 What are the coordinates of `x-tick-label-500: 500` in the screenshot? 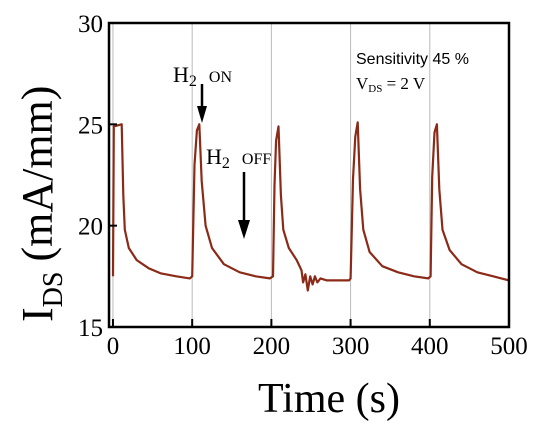 It's located at (509, 346).